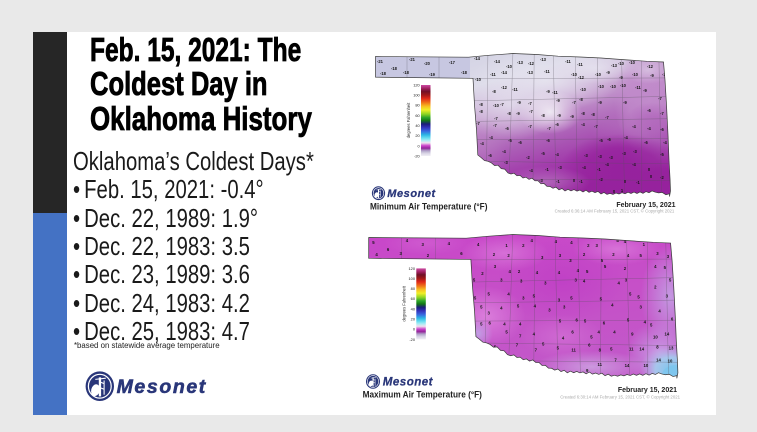 This screenshot has width=757, height=432. Describe the element at coordinates (547, 169) in the screenshot. I see `svg-text: -1` at that location.